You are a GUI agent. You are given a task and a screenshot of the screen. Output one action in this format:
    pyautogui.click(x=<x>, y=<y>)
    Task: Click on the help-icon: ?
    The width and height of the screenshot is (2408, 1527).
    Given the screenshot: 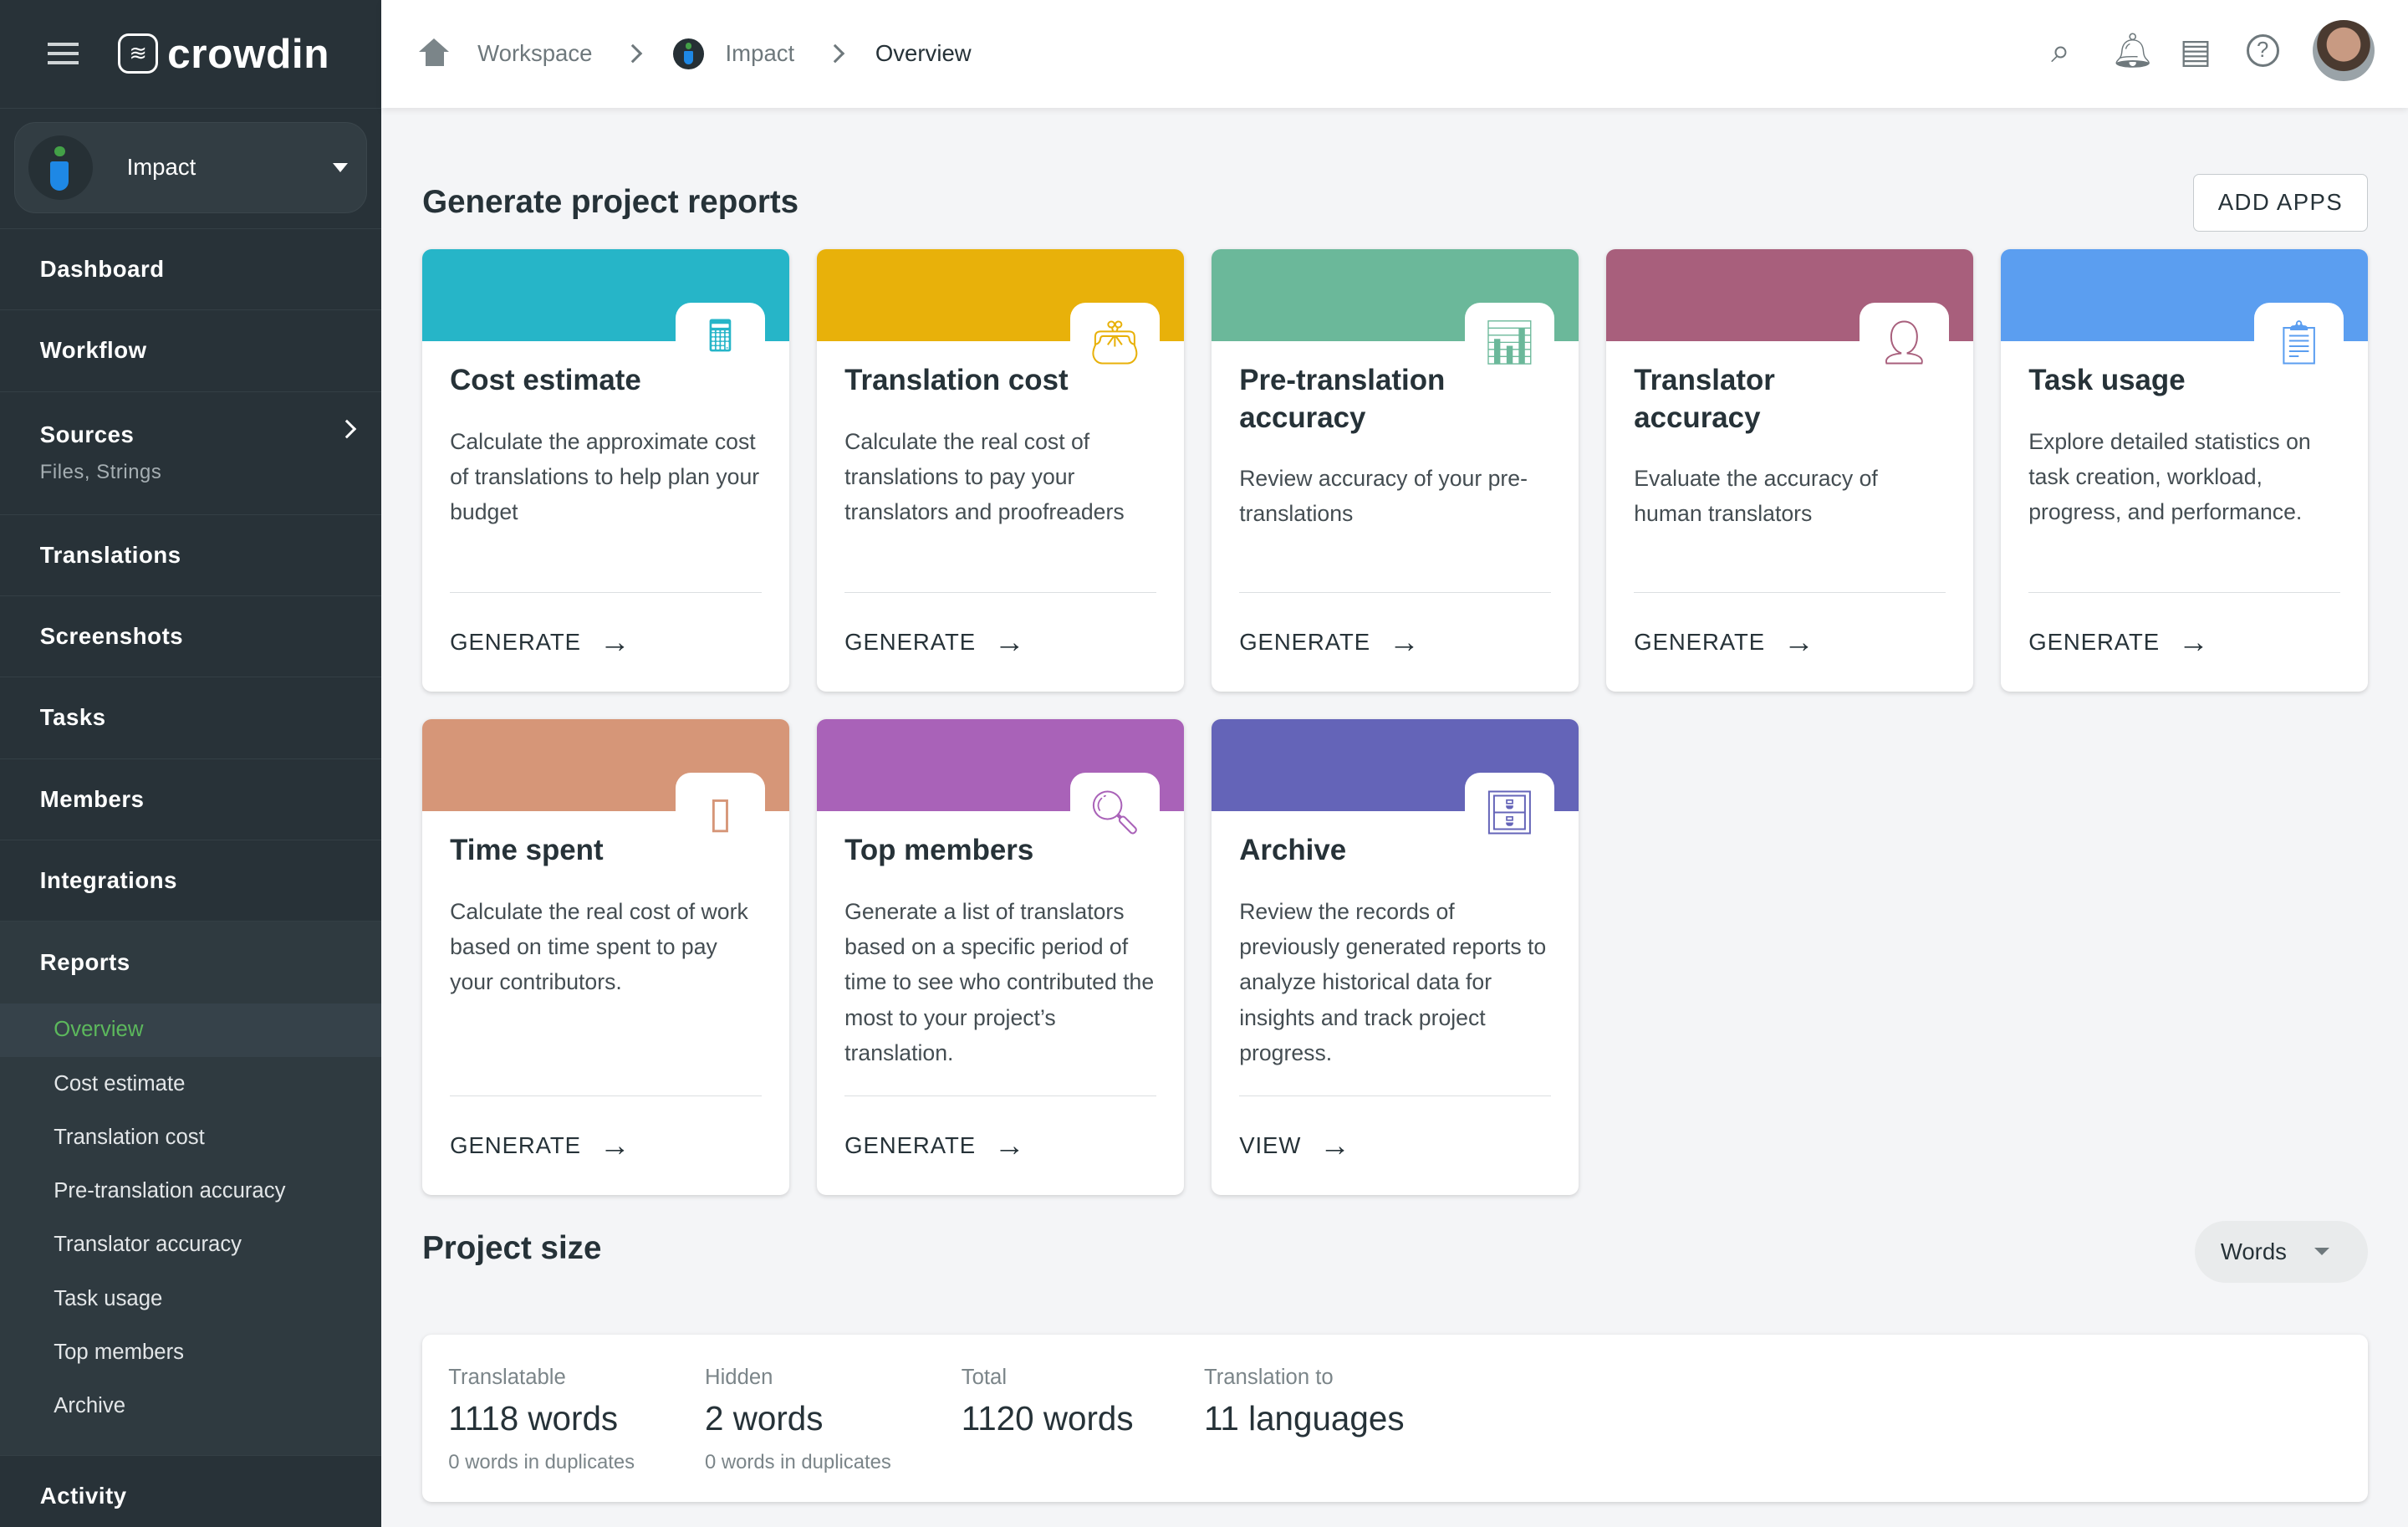 What is the action you would take?
    pyautogui.click(x=2262, y=51)
    